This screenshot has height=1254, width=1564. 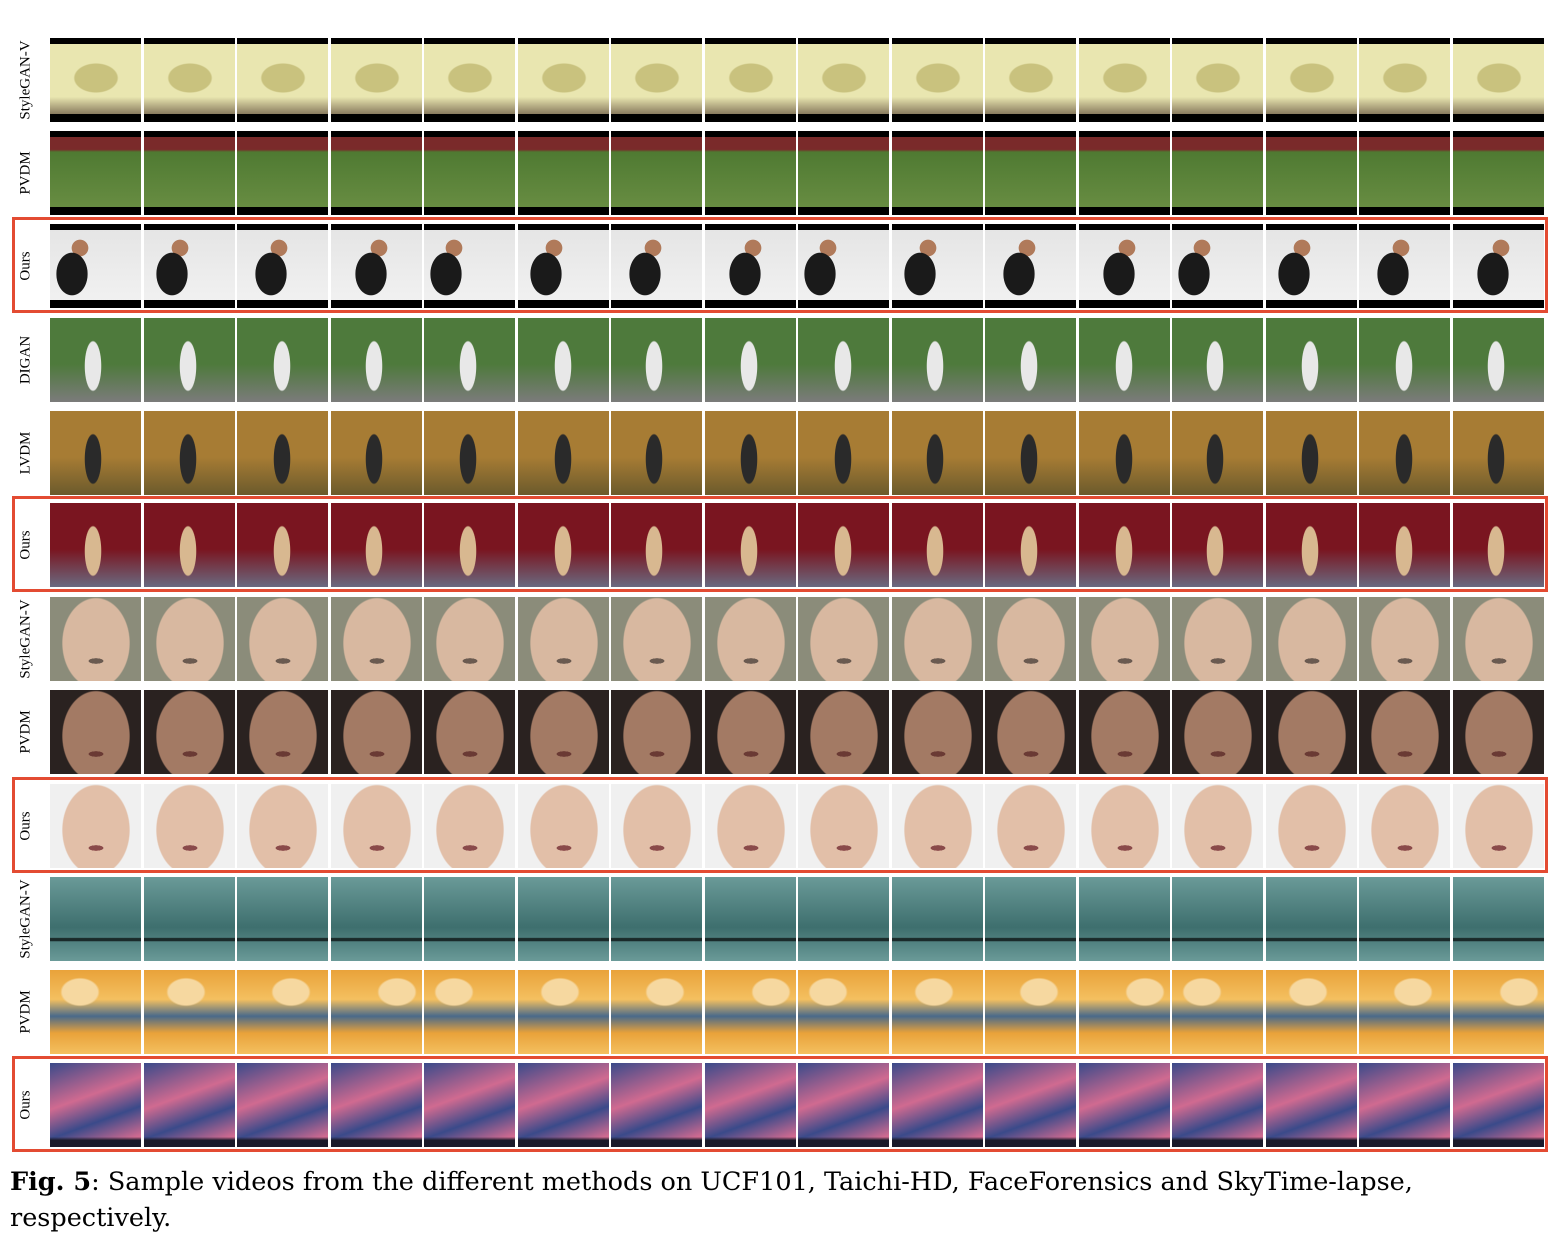 I want to click on video-row: Ours, so click(x=782, y=545).